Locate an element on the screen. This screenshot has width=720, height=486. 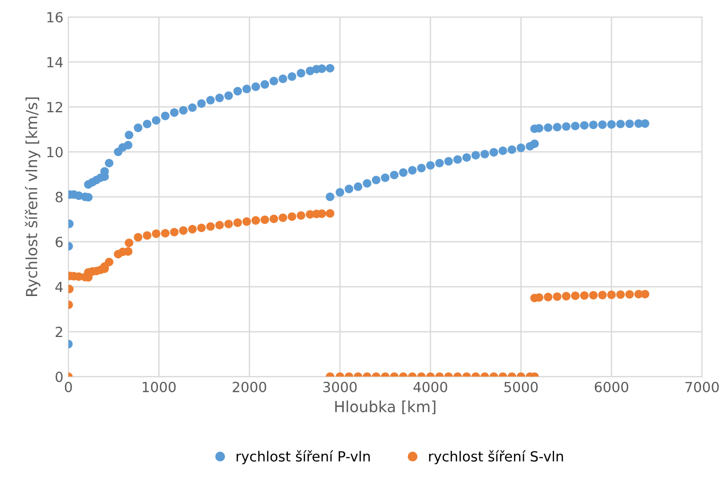
y-tick-label: 6 is located at coordinates (59, 242).